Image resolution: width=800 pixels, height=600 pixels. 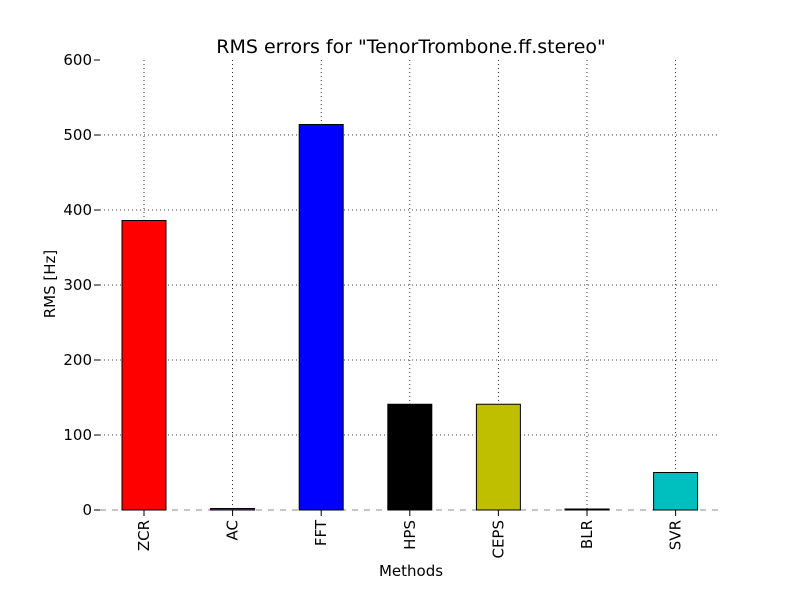 I want to click on x-tick-label: FFT, so click(x=321, y=532).